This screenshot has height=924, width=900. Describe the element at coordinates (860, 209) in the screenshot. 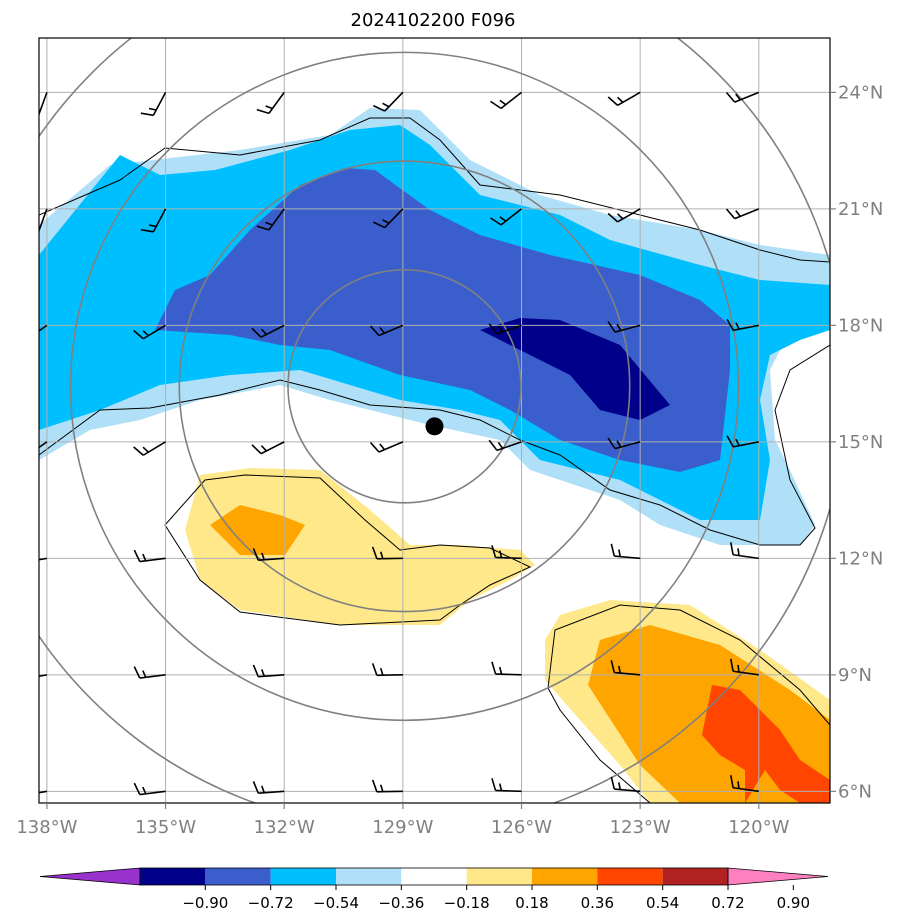

I see `y-tick-label: 21°N` at that location.